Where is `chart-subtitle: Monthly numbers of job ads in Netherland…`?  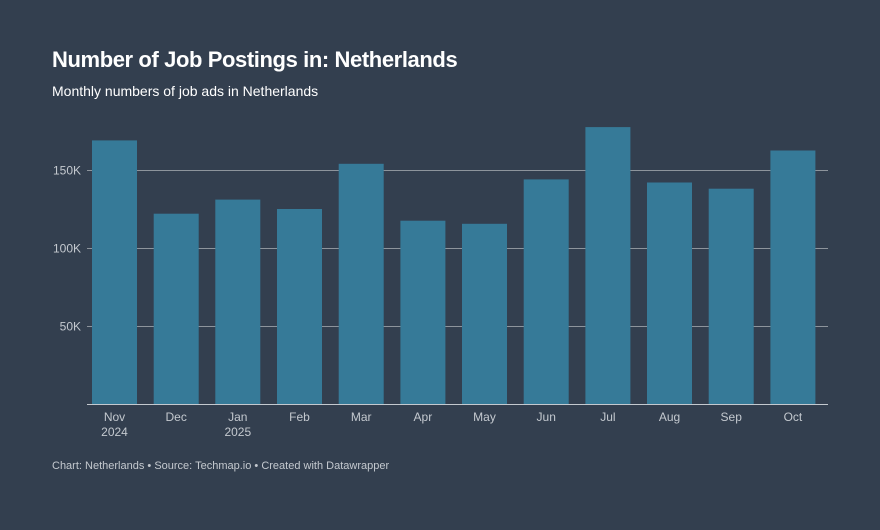
chart-subtitle: Monthly numbers of job ads in Netherland… is located at coordinates (185, 91).